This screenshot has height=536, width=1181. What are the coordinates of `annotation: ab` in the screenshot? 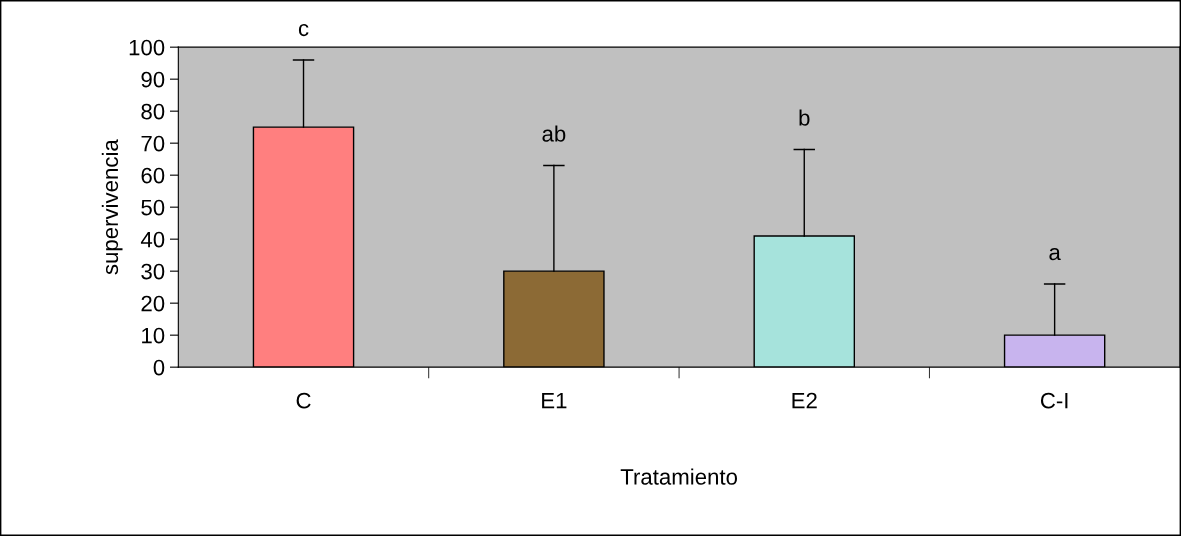 It's located at (554, 133).